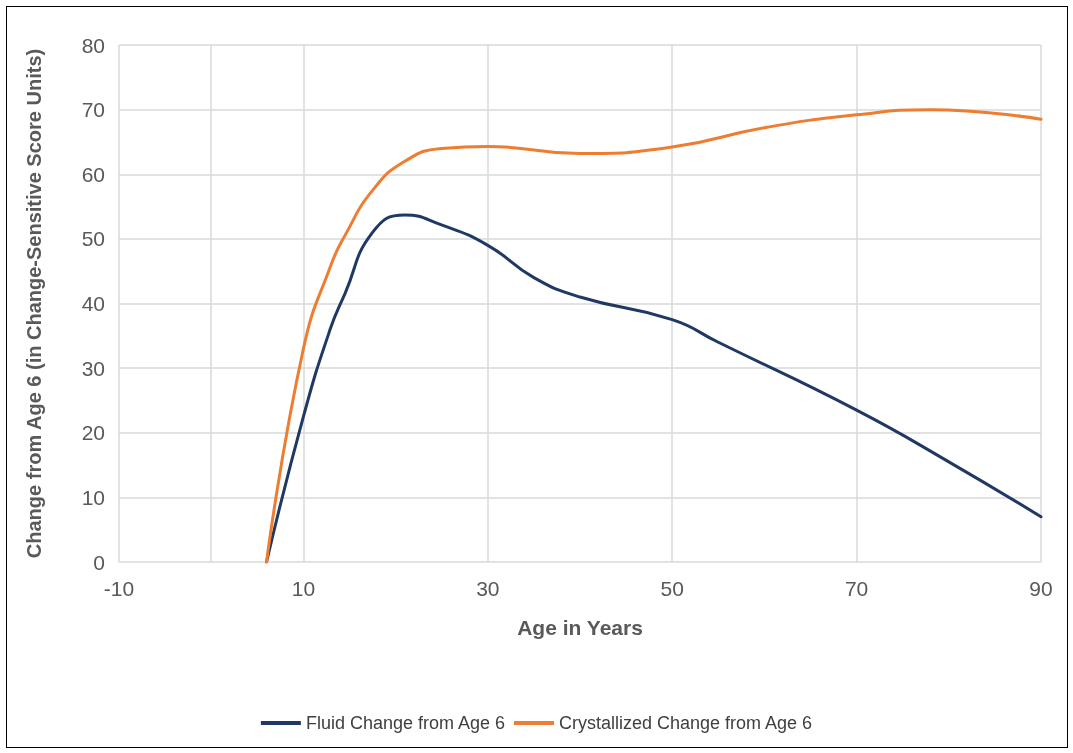  I want to click on y-tick-label: 40, so click(93, 303).